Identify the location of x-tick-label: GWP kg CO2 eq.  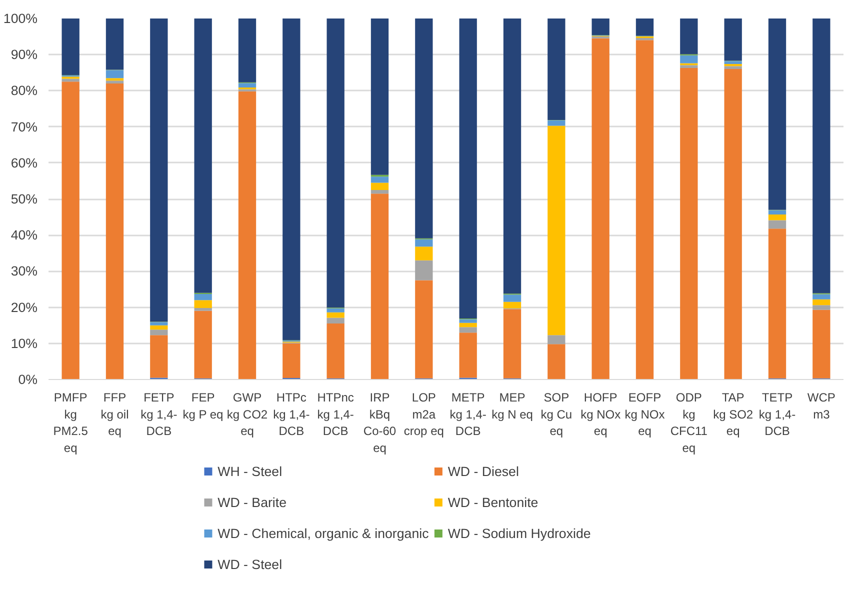
(247, 414).